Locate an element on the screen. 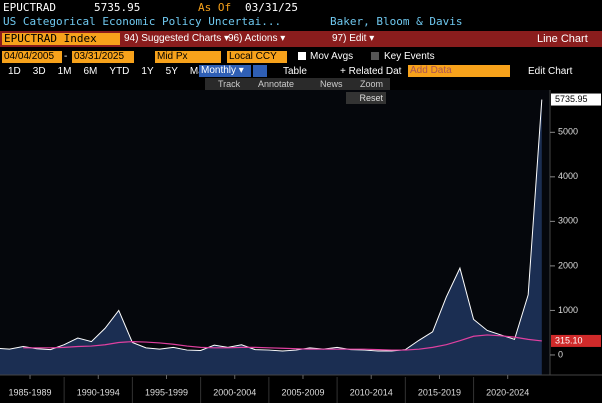 The width and height of the screenshot is (602, 403). tool: Track is located at coordinates (229, 84).